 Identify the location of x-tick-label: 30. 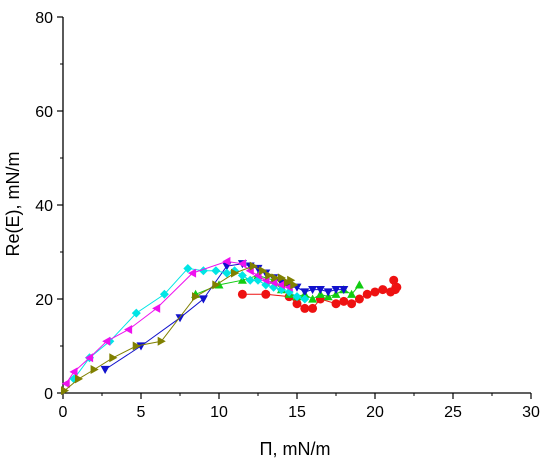
(531, 412).